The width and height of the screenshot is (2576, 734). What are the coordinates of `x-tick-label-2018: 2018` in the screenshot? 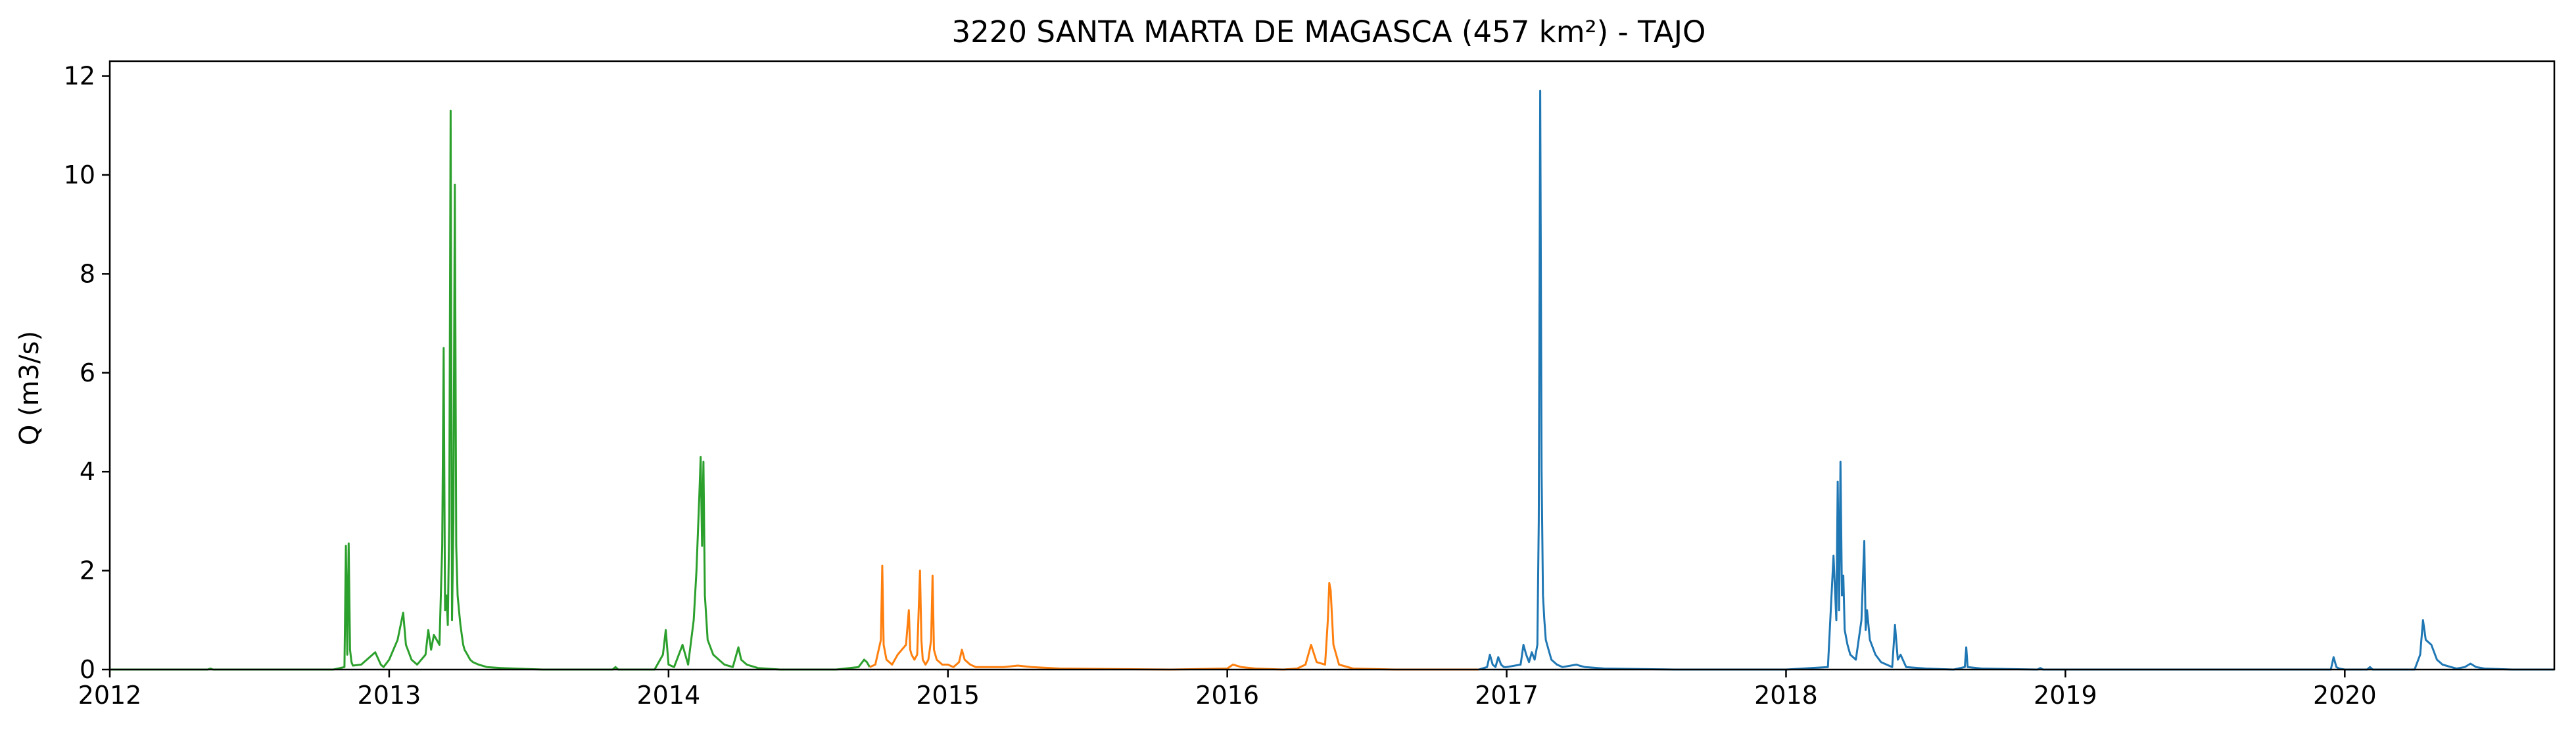 It's located at (1786, 695).